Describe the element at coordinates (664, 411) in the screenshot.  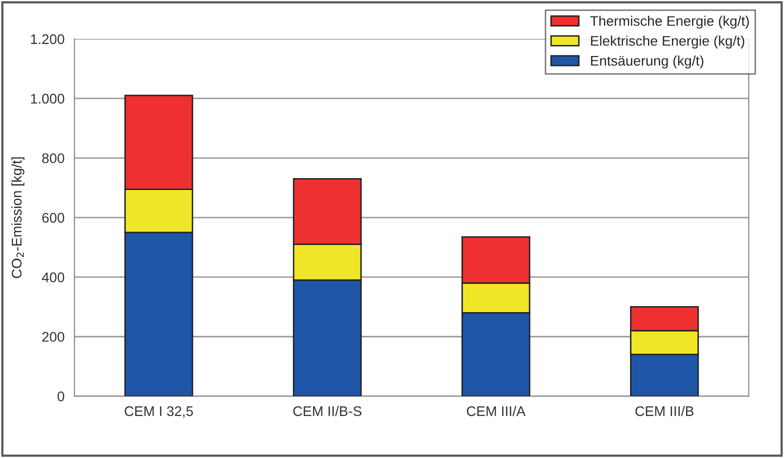
I see `x-tick-label: CEM III/B` at that location.